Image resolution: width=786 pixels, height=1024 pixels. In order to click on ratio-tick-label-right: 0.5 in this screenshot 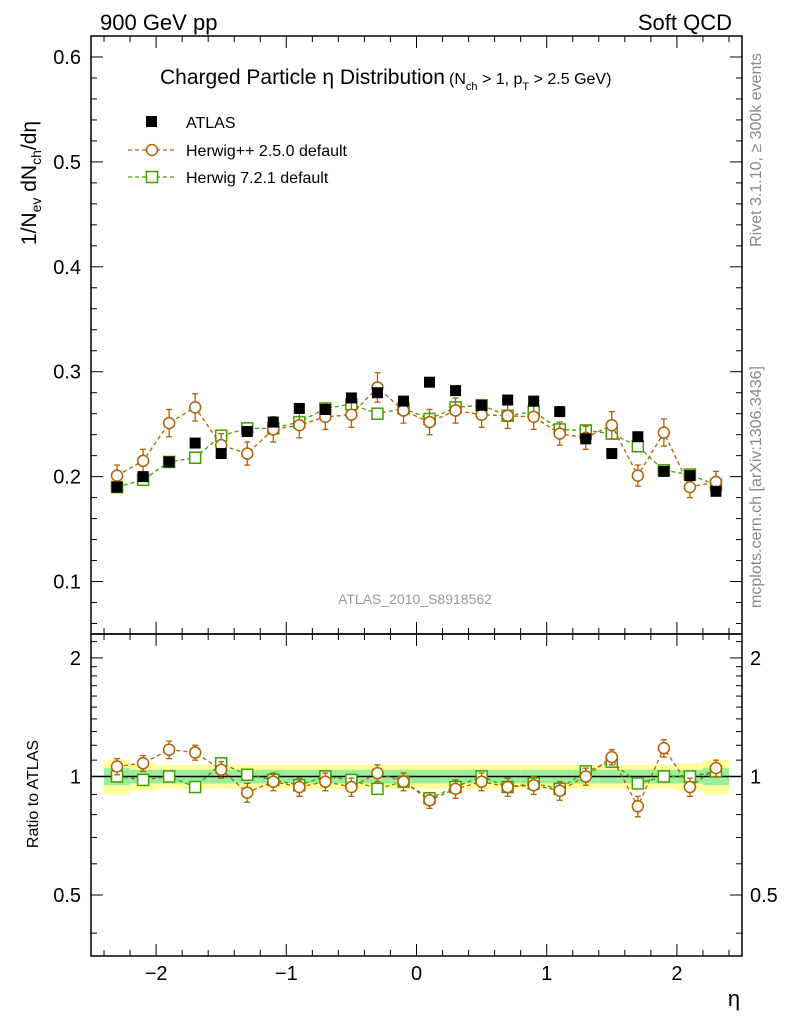, I will do `click(764, 896)`.